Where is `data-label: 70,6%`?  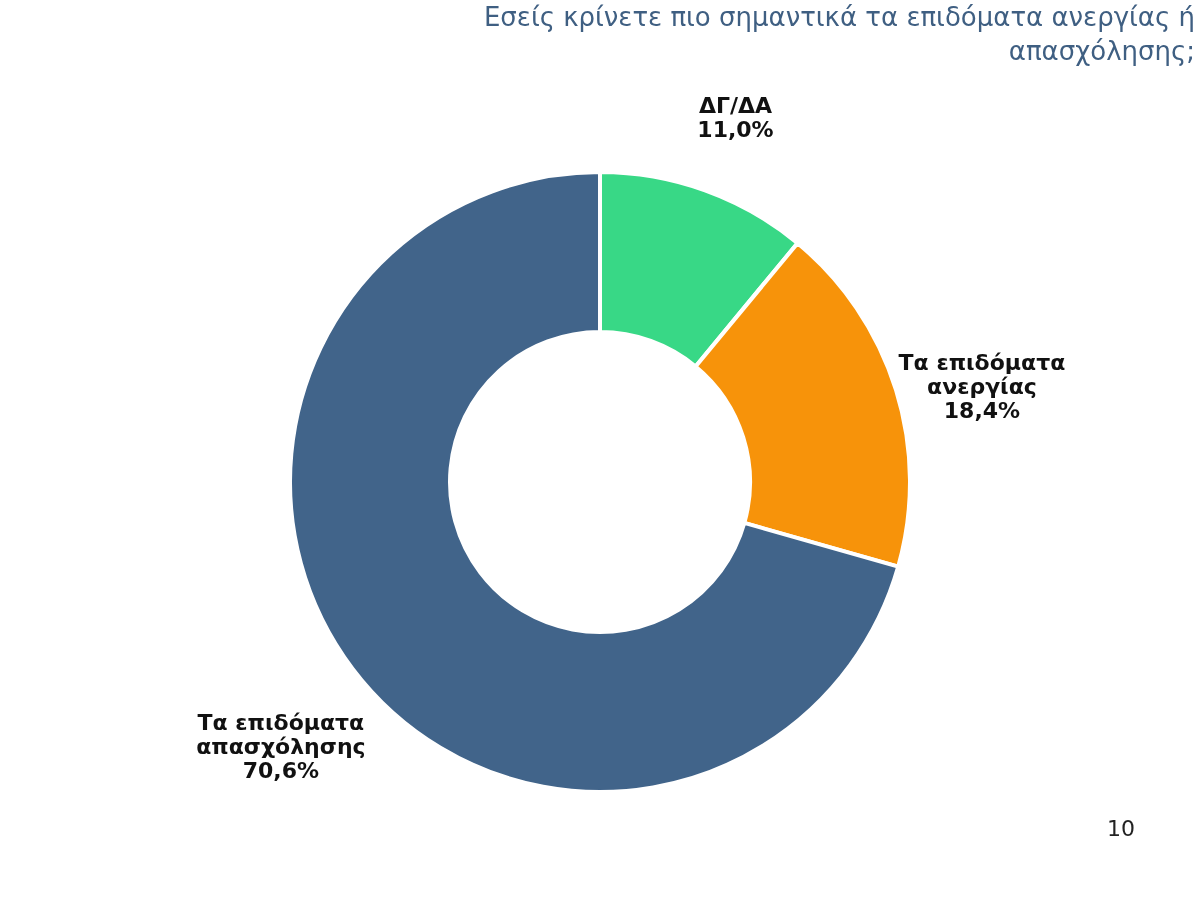
data-label: 70,6% is located at coordinates (281, 771).